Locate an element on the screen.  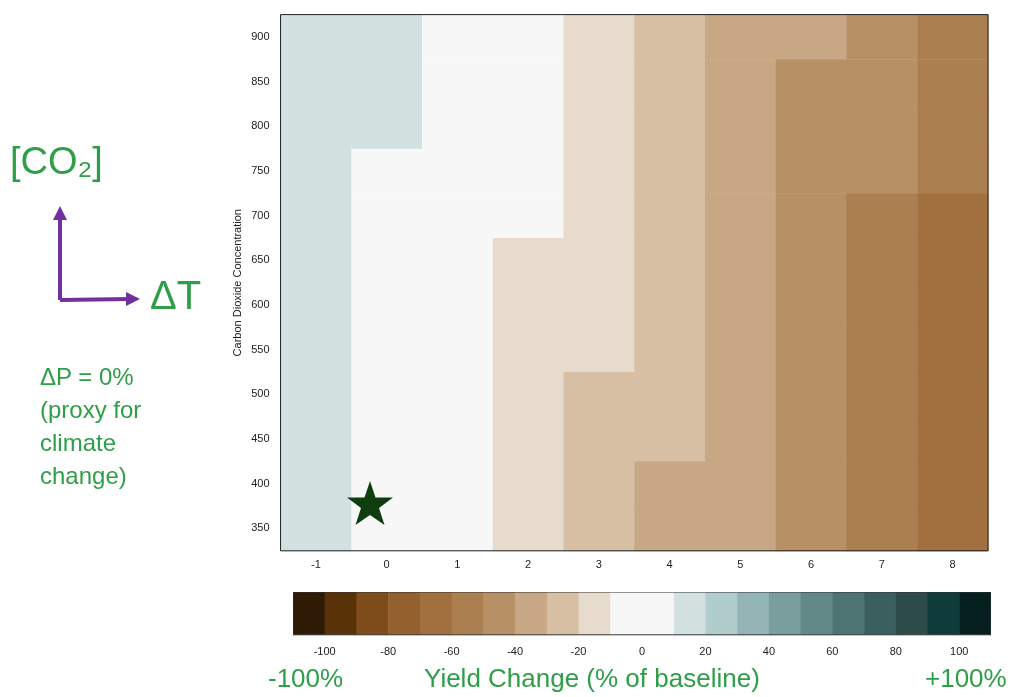
color-bar-label: -100 is located at coordinates (324, 651).